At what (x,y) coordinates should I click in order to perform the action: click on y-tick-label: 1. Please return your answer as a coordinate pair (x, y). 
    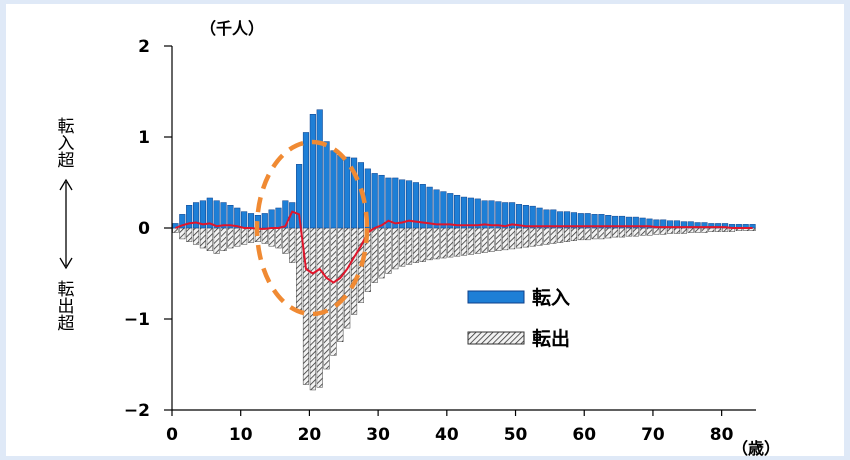
    Looking at the image, I should click on (144, 138).